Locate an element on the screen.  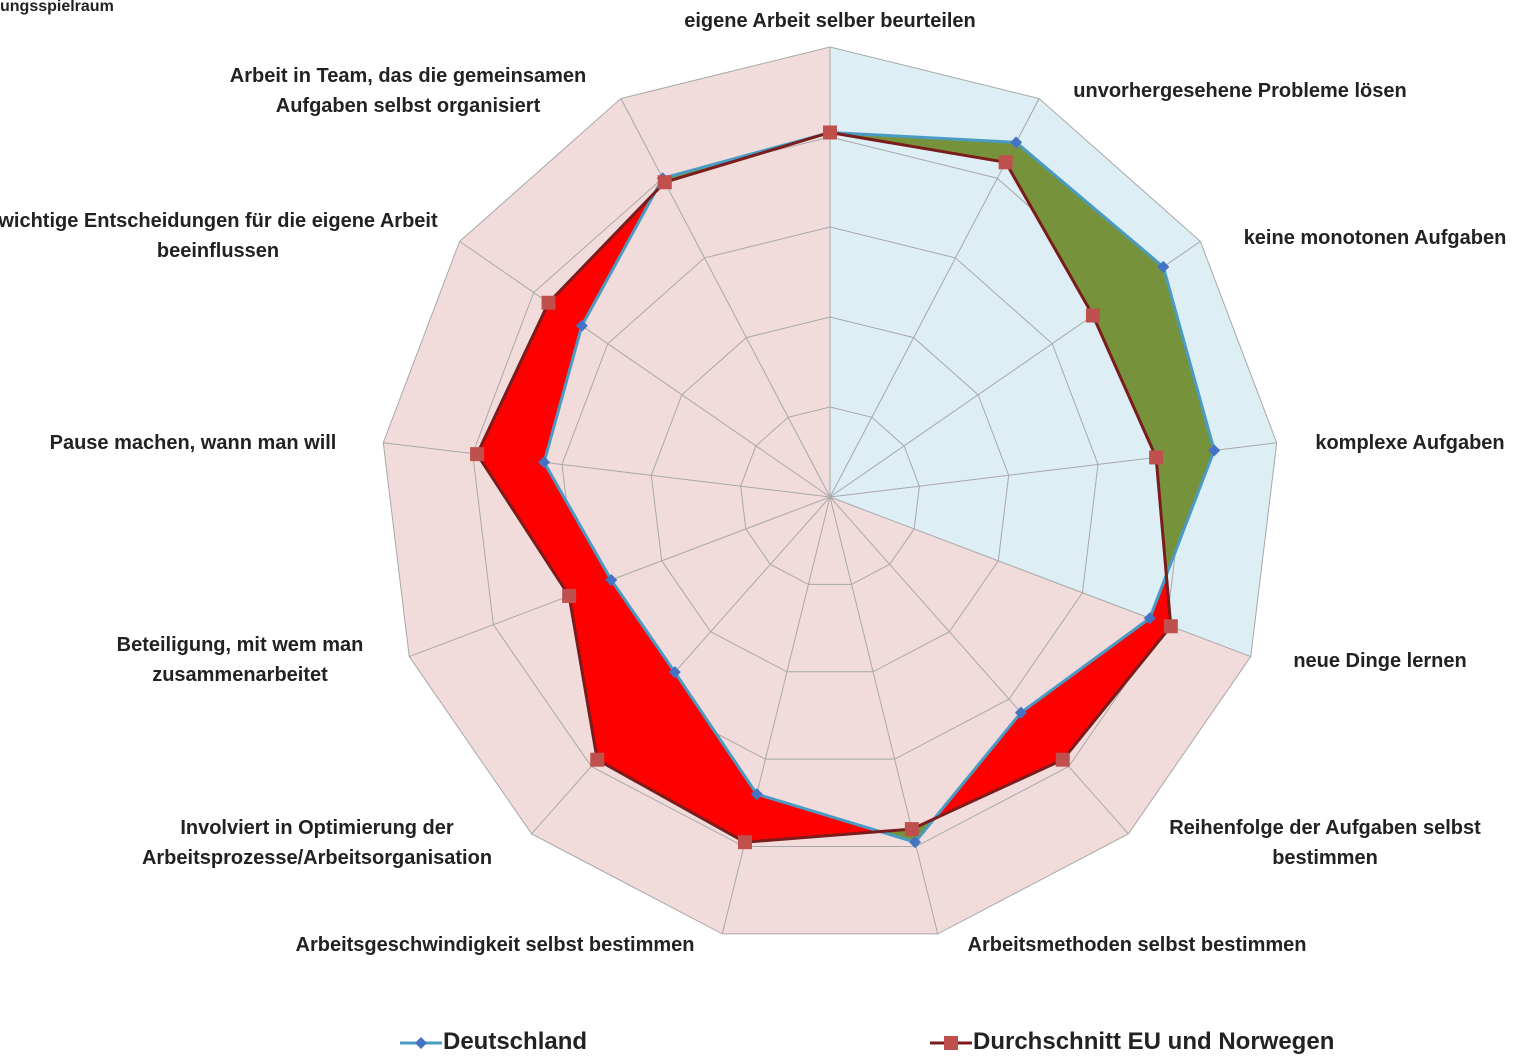
chart-title: ungsspielraum is located at coordinates (57, 7).